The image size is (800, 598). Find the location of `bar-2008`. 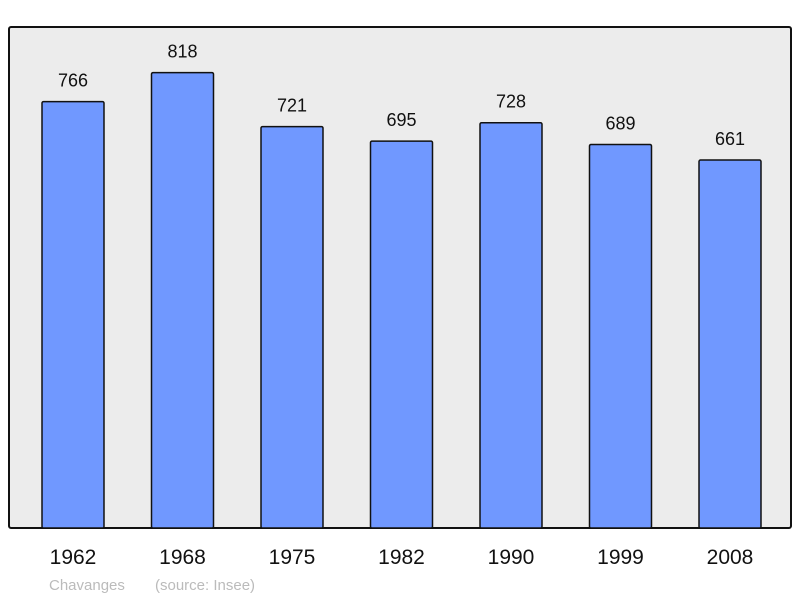

bar-2008 is located at coordinates (730, 344).